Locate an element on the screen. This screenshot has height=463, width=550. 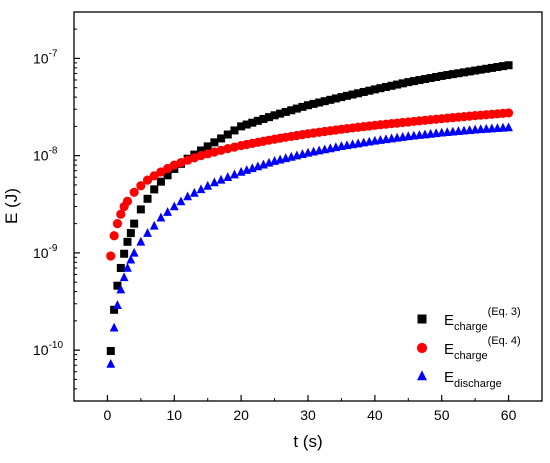
x-tick-label: 60 is located at coordinates (509, 415).